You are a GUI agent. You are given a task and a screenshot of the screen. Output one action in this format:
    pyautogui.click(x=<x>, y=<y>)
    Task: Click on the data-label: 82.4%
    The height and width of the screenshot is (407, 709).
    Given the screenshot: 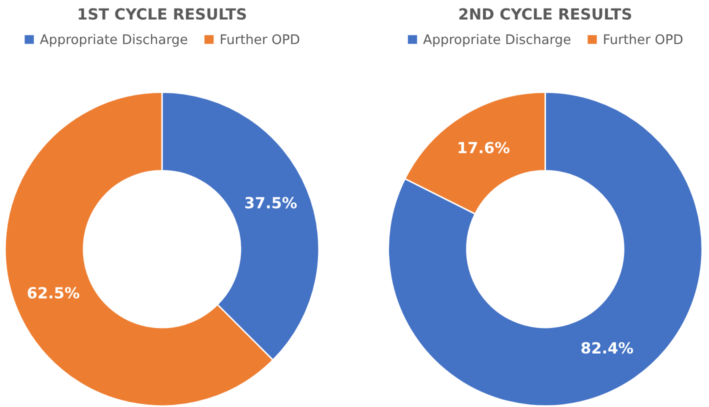 What is the action you would take?
    pyautogui.click(x=607, y=348)
    